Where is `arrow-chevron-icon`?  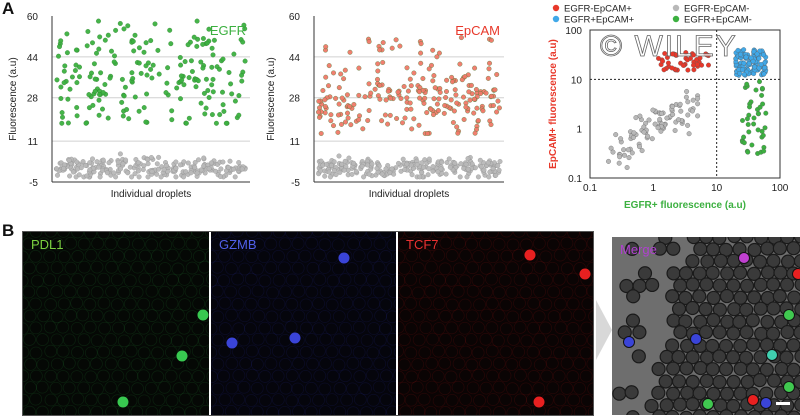
arrow-chevron-icon is located at coordinates (604, 330).